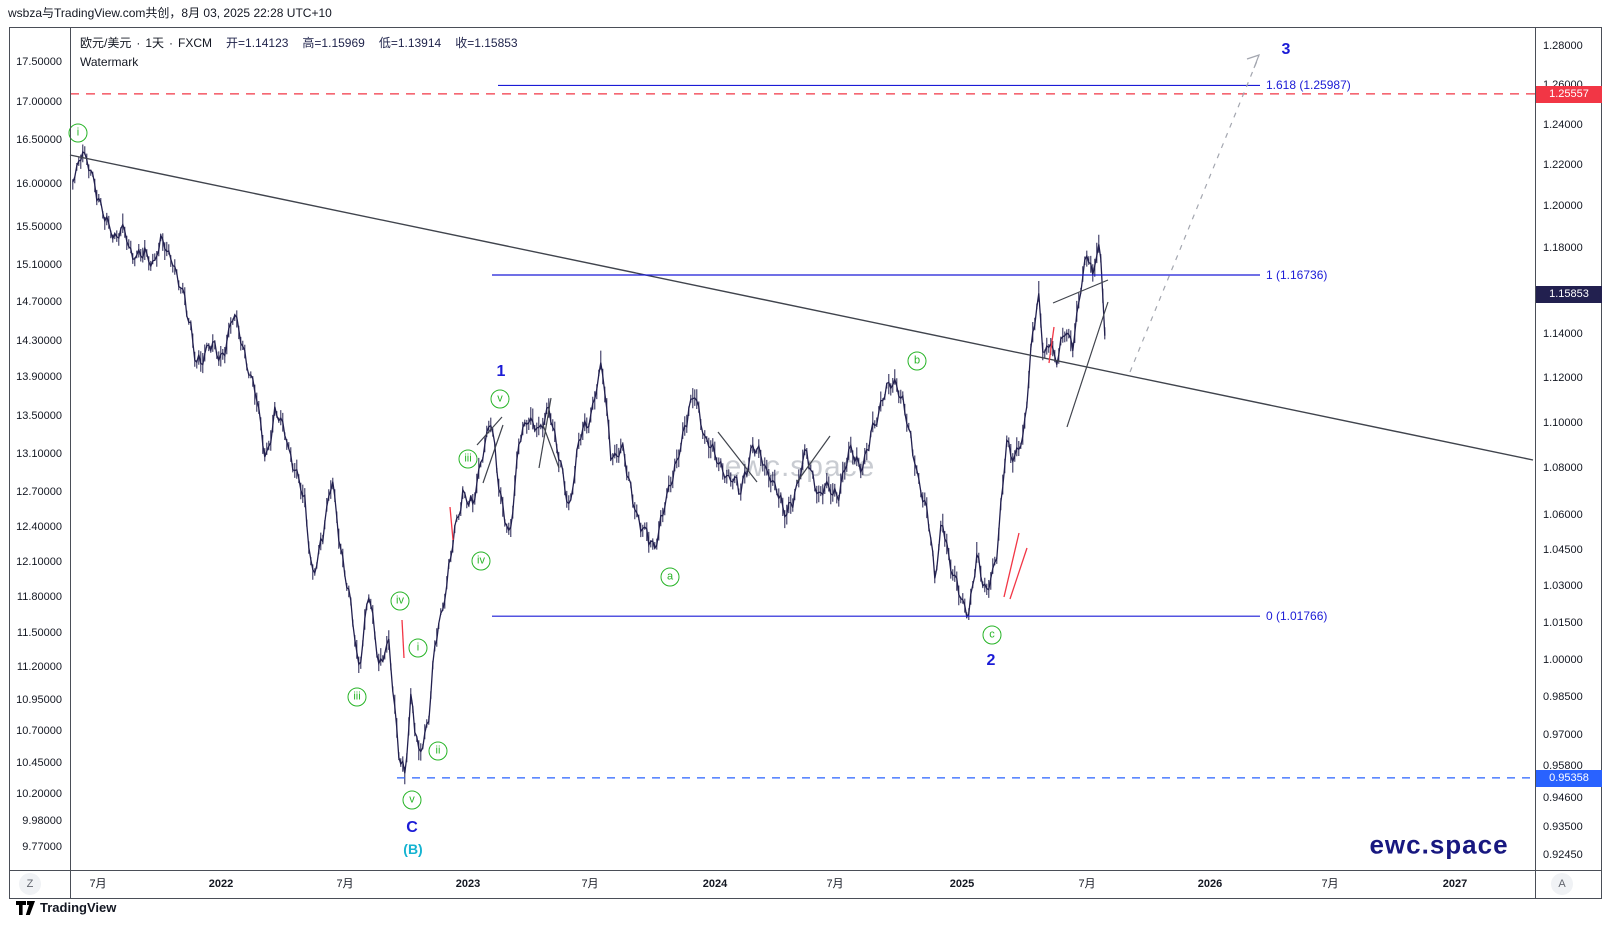  What do you see at coordinates (801, 884) in the screenshot?
I see `time-axis: 7月 2022 7月 2023 7月 2024 7月 2025 7月 2026 7月 2027` at bounding box center [801, 884].